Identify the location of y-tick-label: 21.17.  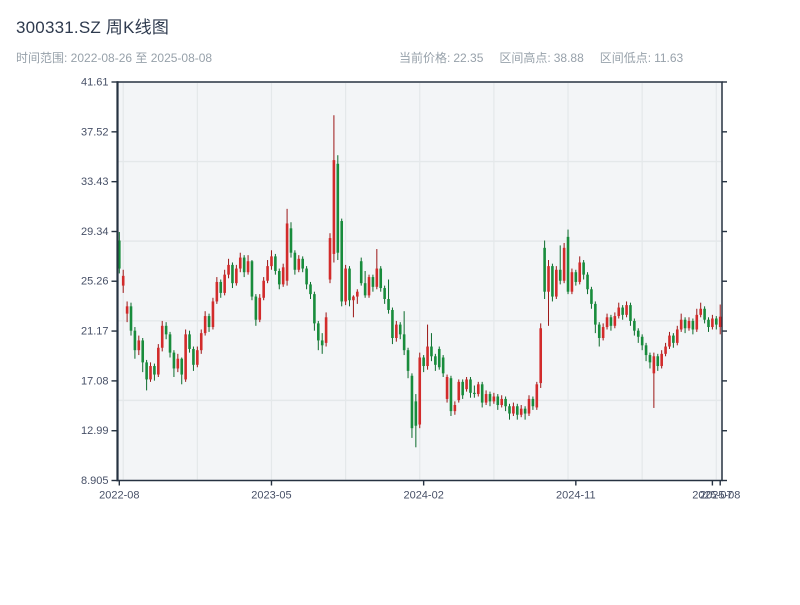
(95, 332).